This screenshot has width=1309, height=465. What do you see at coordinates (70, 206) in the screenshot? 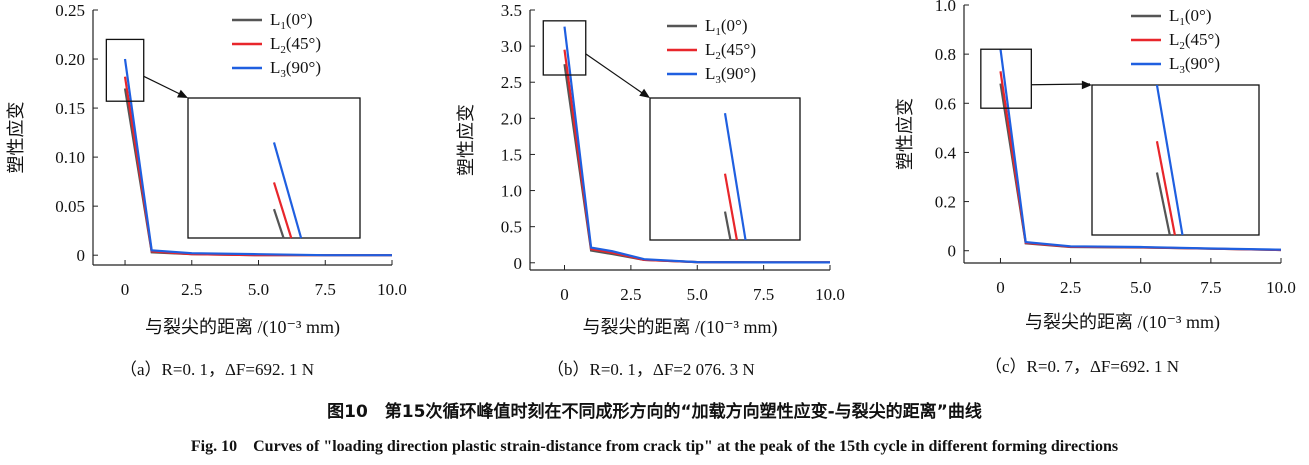
I see `y-tick-label: 0.05` at bounding box center [70, 206].